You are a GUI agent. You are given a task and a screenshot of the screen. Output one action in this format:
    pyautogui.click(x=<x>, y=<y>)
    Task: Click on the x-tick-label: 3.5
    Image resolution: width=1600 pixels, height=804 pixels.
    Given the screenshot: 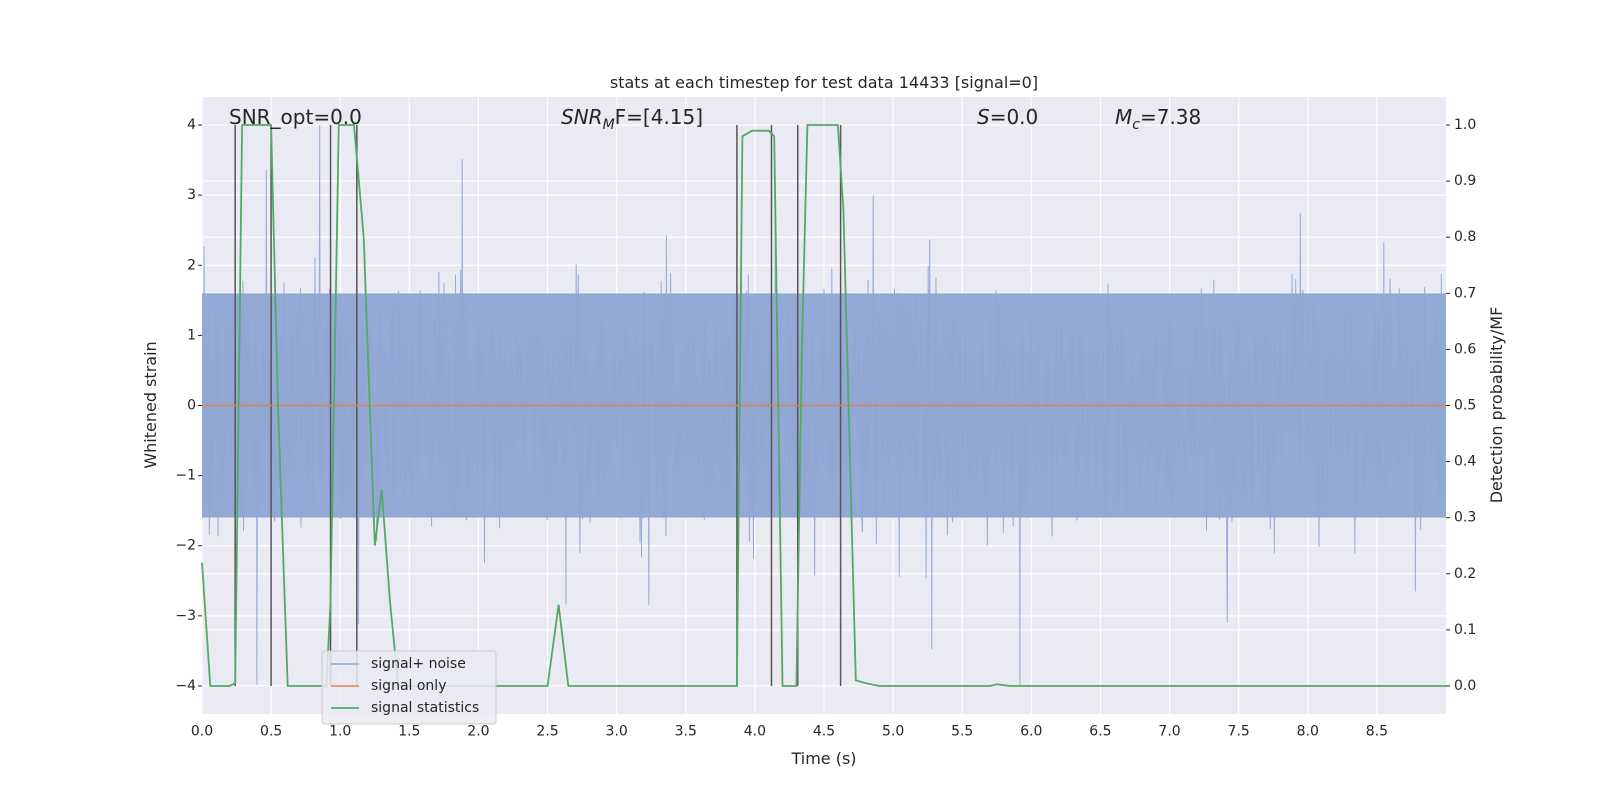 What is the action you would take?
    pyautogui.click(x=686, y=732)
    